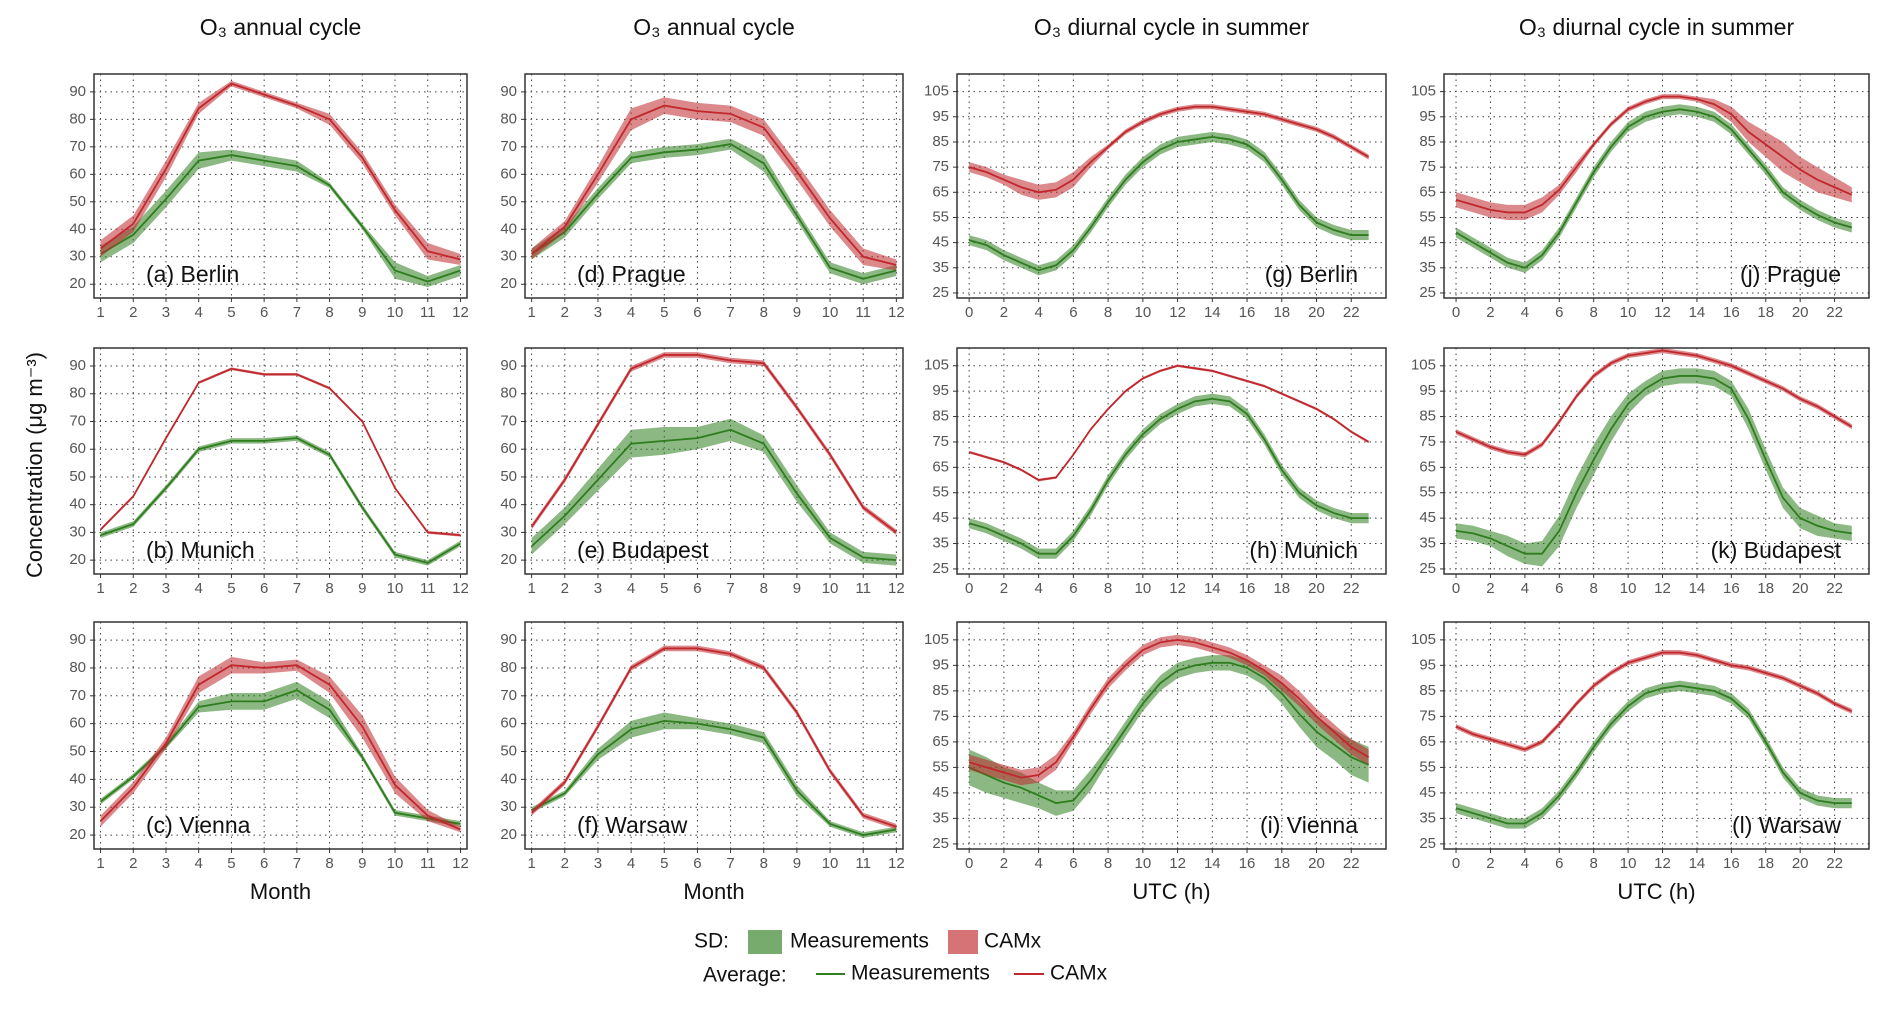 This screenshot has height=1010, width=1892. Describe the element at coordinates (632, 825) in the screenshot. I see `panel-label: (f) Warsaw` at that location.